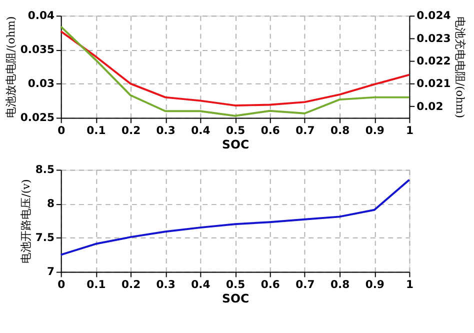 This screenshot has height=333, width=474. What do you see at coordinates (50, 271) in the screenshot?
I see `y-tick-label: 7` at bounding box center [50, 271].